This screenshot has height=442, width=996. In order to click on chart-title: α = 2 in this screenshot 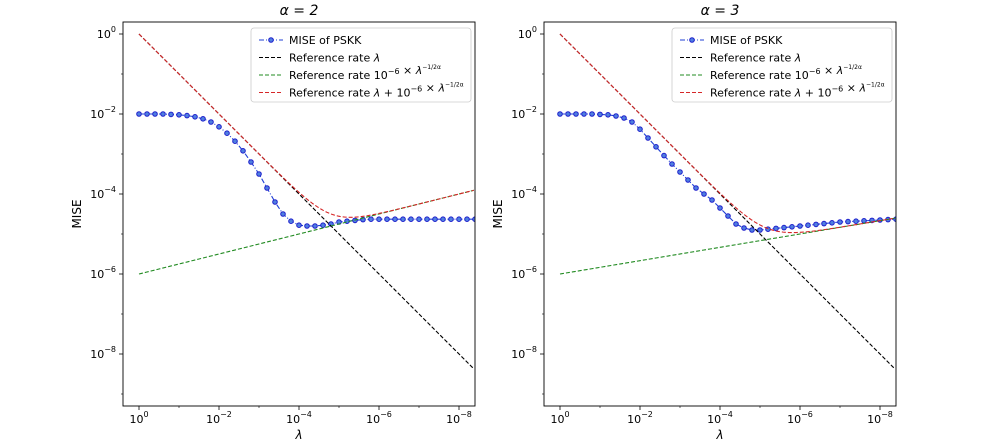, I will do `click(299, 11)`.